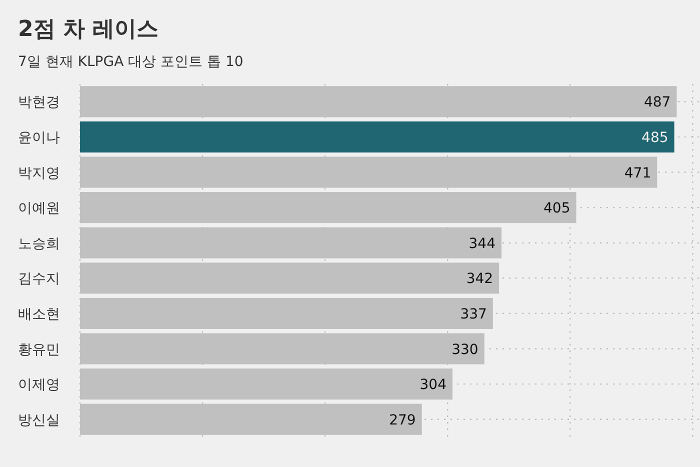 Image resolution: width=700 pixels, height=467 pixels. Describe the element at coordinates (480, 279) in the screenshot. I see `data-label: 342` at that location.